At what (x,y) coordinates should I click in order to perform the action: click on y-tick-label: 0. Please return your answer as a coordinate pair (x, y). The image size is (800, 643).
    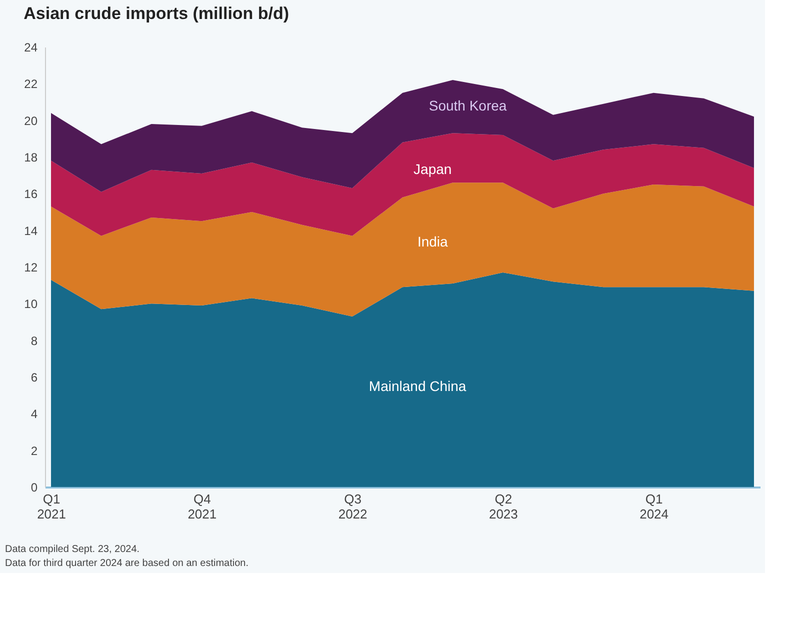
    Looking at the image, I should click on (34, 487).